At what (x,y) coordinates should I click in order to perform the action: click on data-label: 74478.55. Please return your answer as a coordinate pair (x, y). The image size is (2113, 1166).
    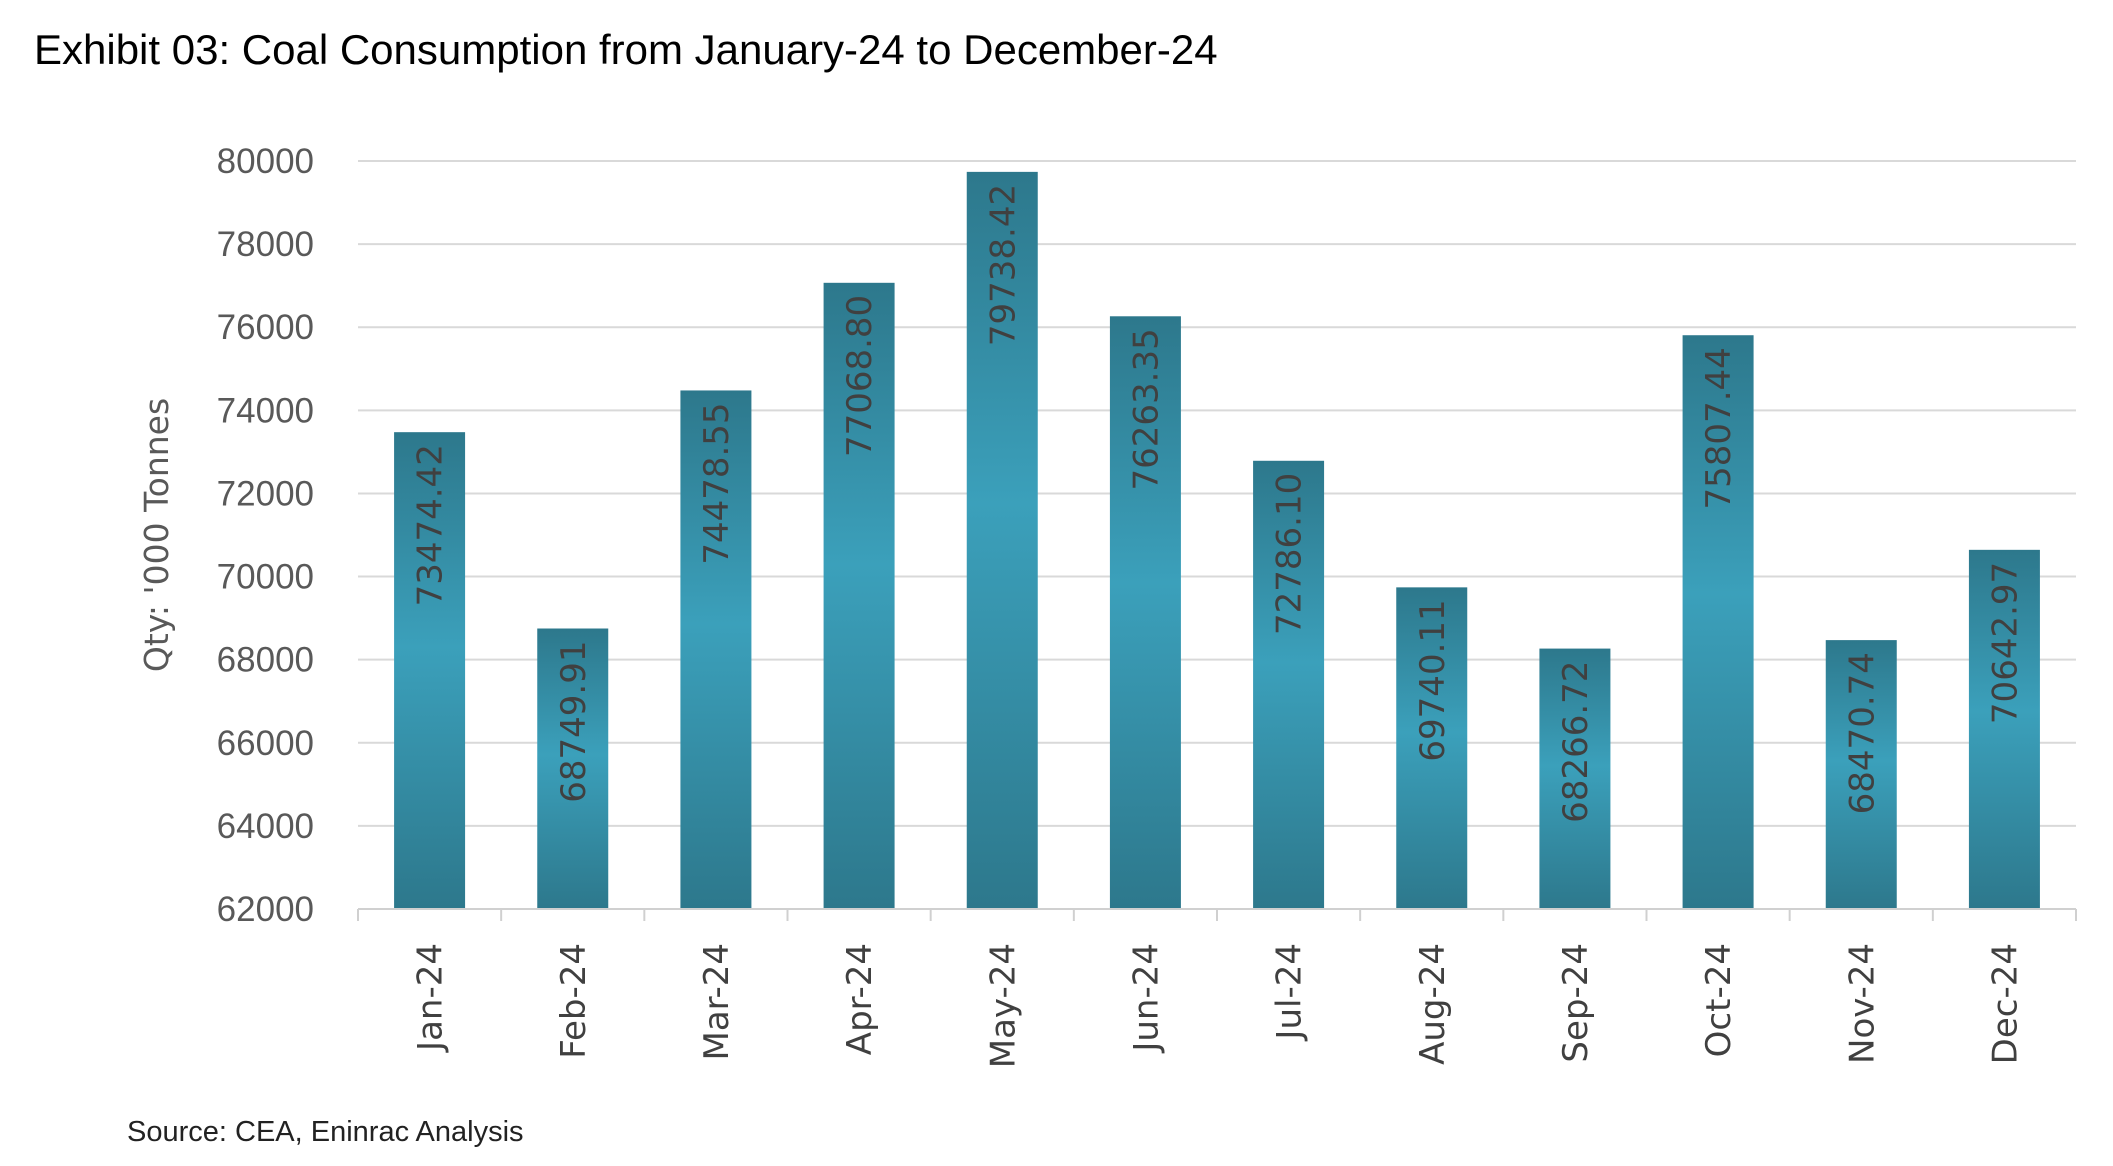
    Looking at the image, I should click on (717, 483).